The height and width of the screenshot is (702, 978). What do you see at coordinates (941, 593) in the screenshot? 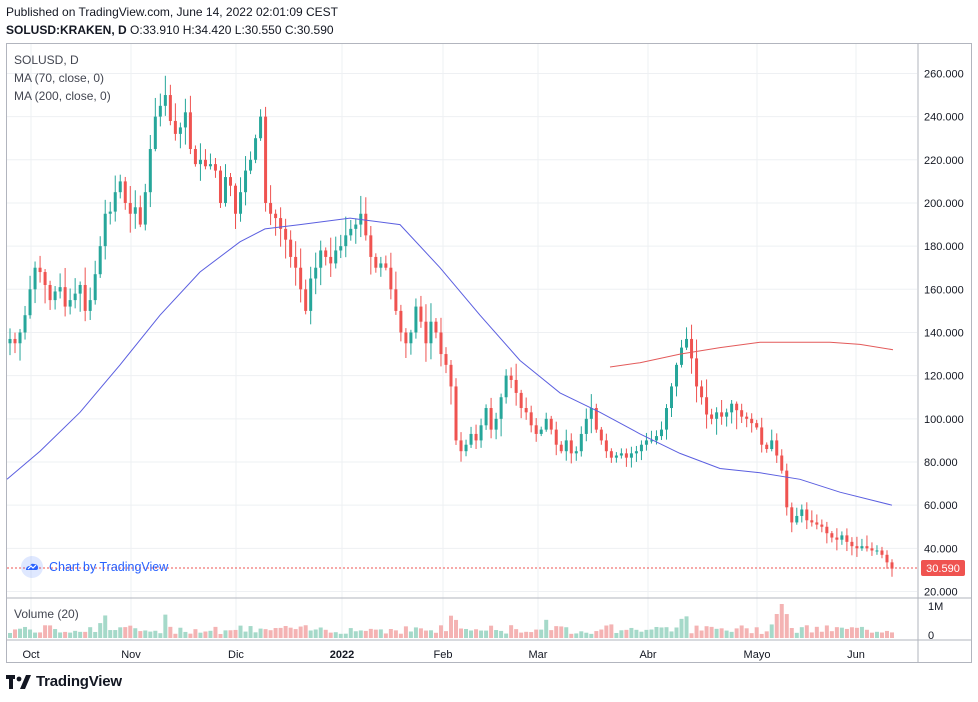
I see `price-tick: 20.000` at bounding box center [941, 593].